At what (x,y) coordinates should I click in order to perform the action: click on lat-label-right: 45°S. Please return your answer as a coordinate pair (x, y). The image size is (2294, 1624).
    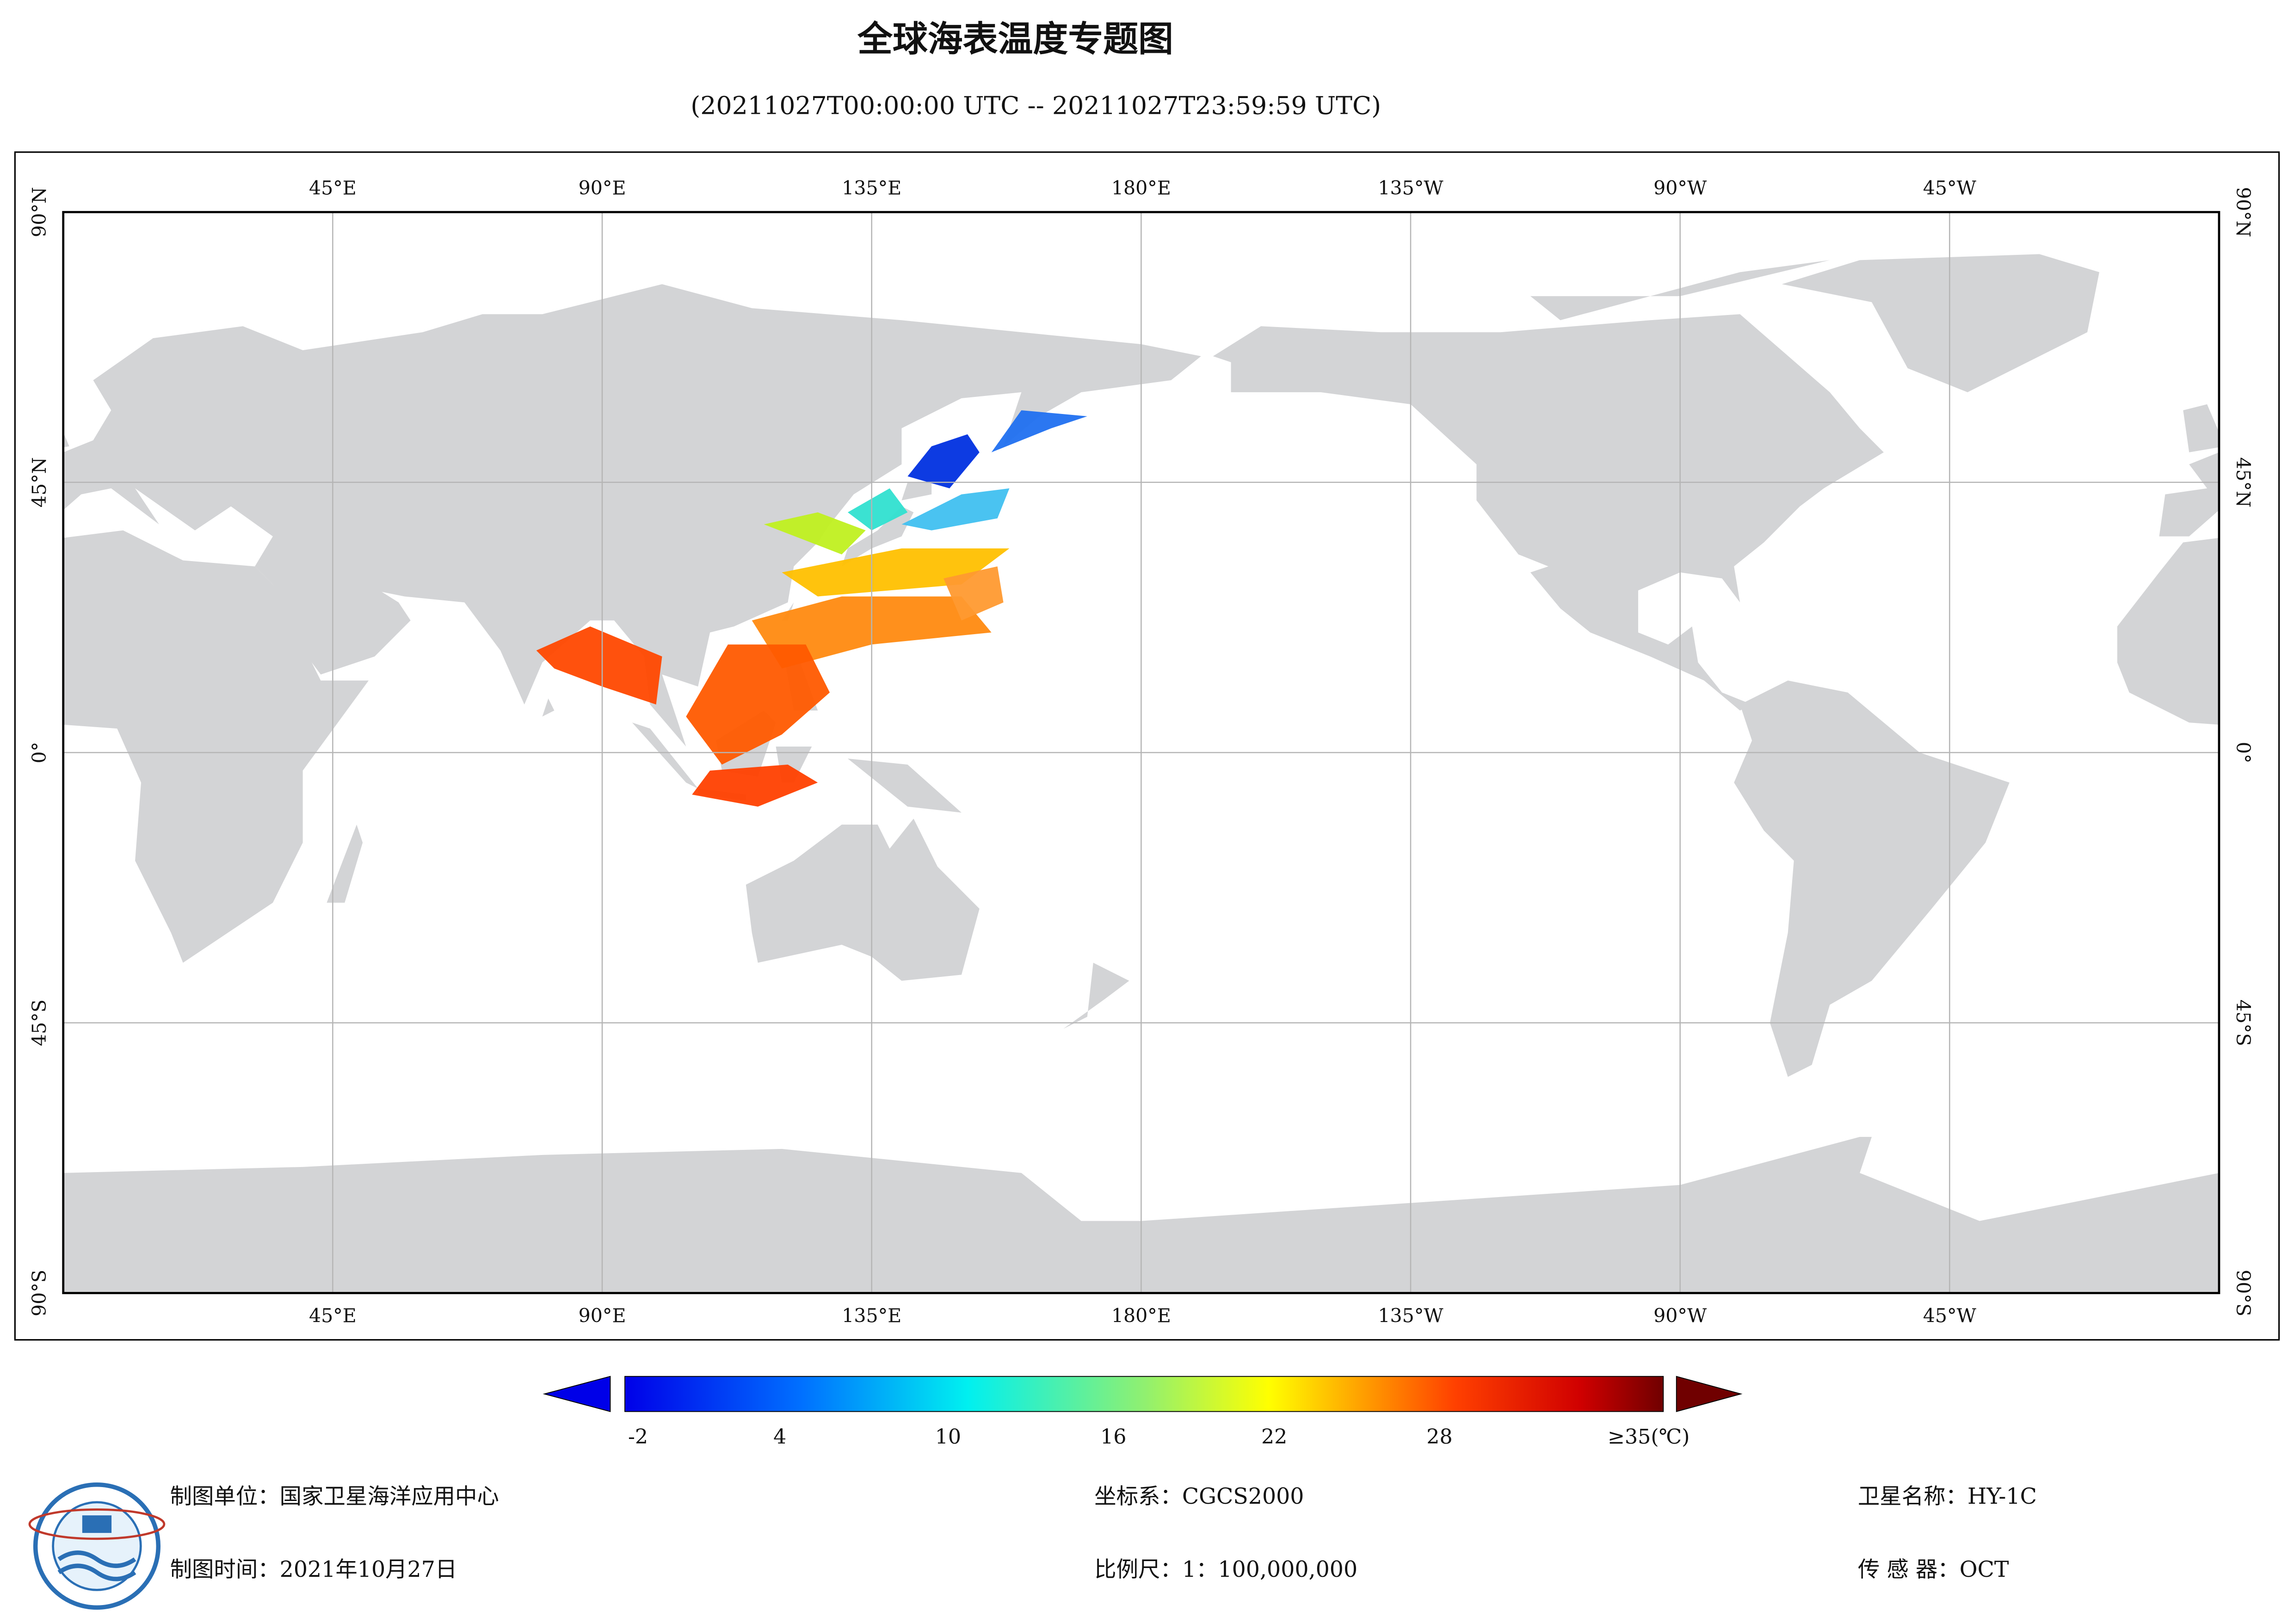
    Looking at the image, I should click on (2243, 1023).